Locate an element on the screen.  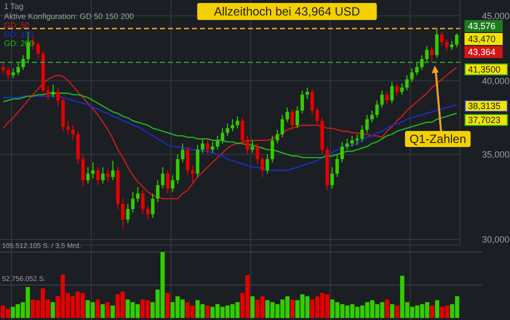
text: 37,7023 is located at coordinates (484, 120).